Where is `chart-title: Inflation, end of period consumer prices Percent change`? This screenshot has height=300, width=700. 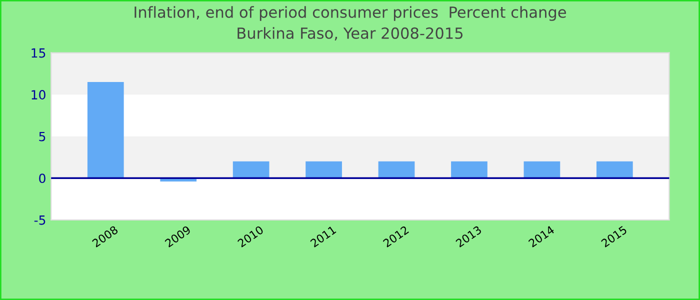 chart-title: Inflation, end of period consumer prices Percent change is located at coordinates (350, 13).